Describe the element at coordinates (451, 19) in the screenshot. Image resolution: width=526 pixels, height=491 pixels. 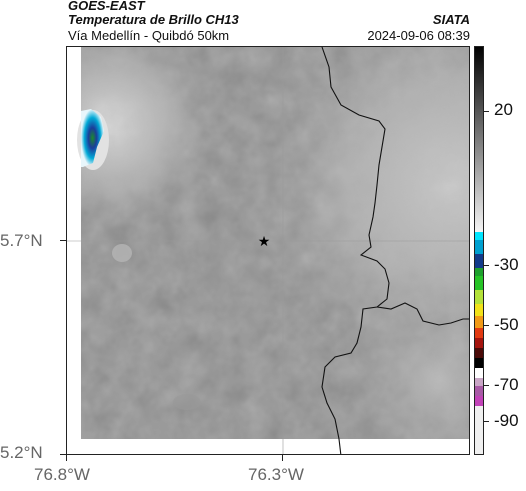
I see `brand-label: SIATA` at that location.